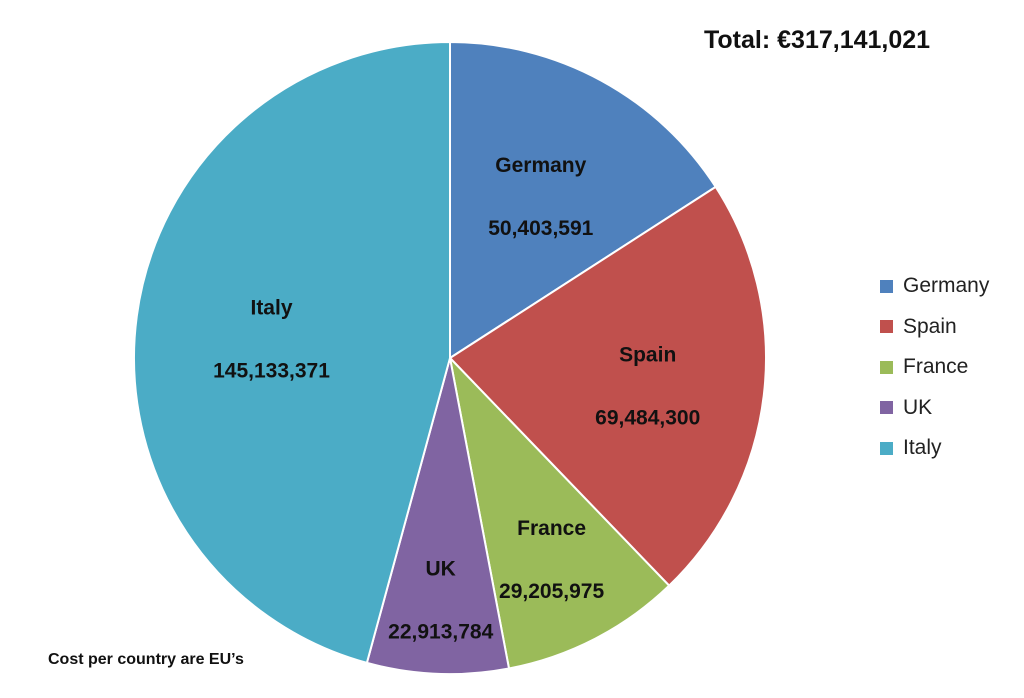 The height and width of the screenshot is (698, 1024). I want to click on legend-item-uk: UK, so click(934, 408).